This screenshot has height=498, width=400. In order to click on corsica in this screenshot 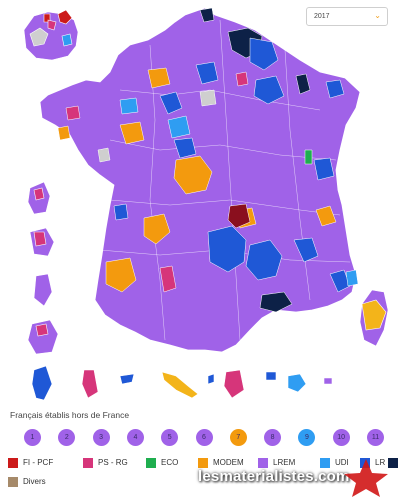, I will do `click(374, 318)`.